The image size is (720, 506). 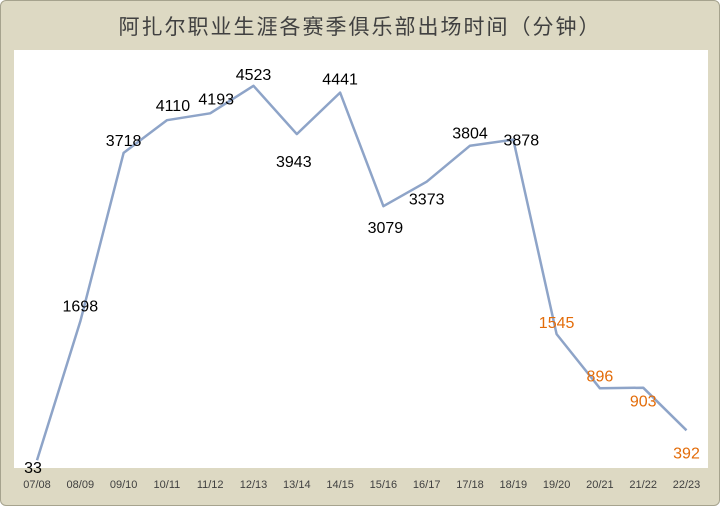 What do you see at coordinates (600, 376) in the screenshot?
I see `data-label-20-21: 896` at bounding box center [600, 376].